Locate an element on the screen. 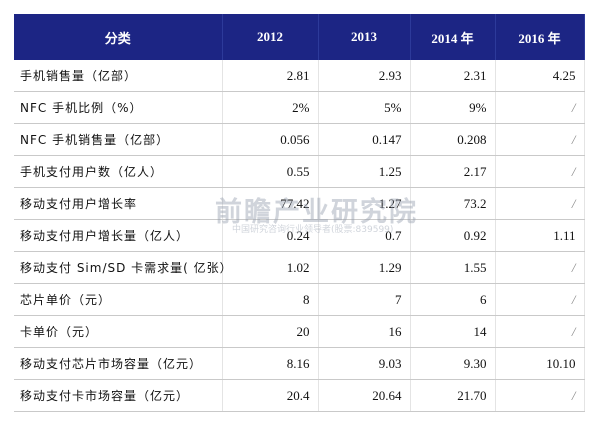 The image size is (600, 427). table-row: 芯片单价（元） 8 7 6/ is located at coordinates (299, 299).